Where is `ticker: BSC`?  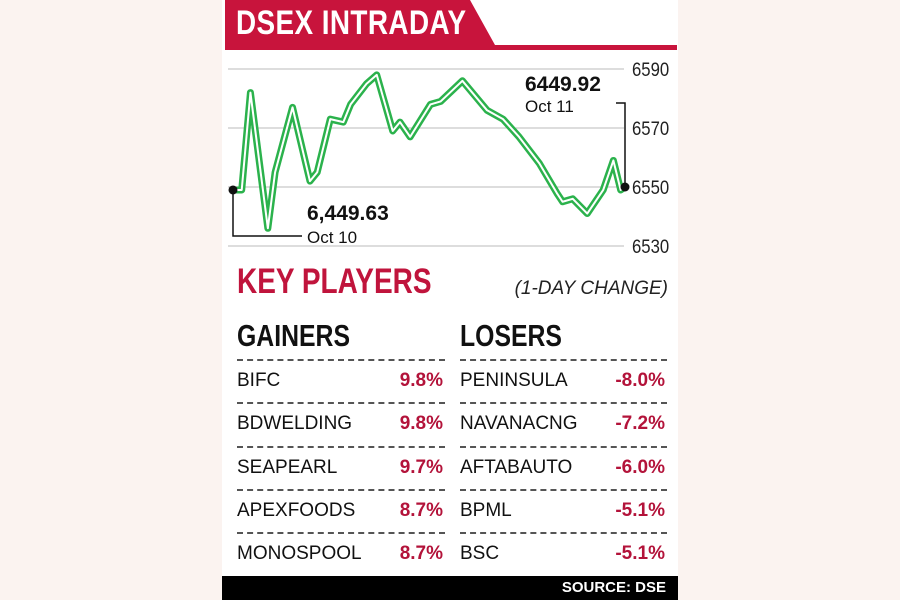 ticker: BSC is located at coordinates (480, 554).